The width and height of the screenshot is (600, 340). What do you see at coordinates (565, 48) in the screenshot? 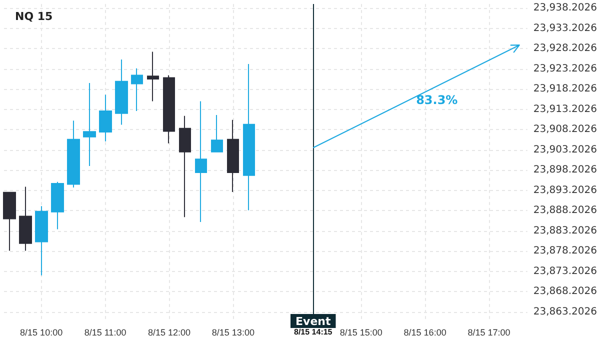
I see `y-tick-label: 23,928.2026` at bounding box center [565, 48].